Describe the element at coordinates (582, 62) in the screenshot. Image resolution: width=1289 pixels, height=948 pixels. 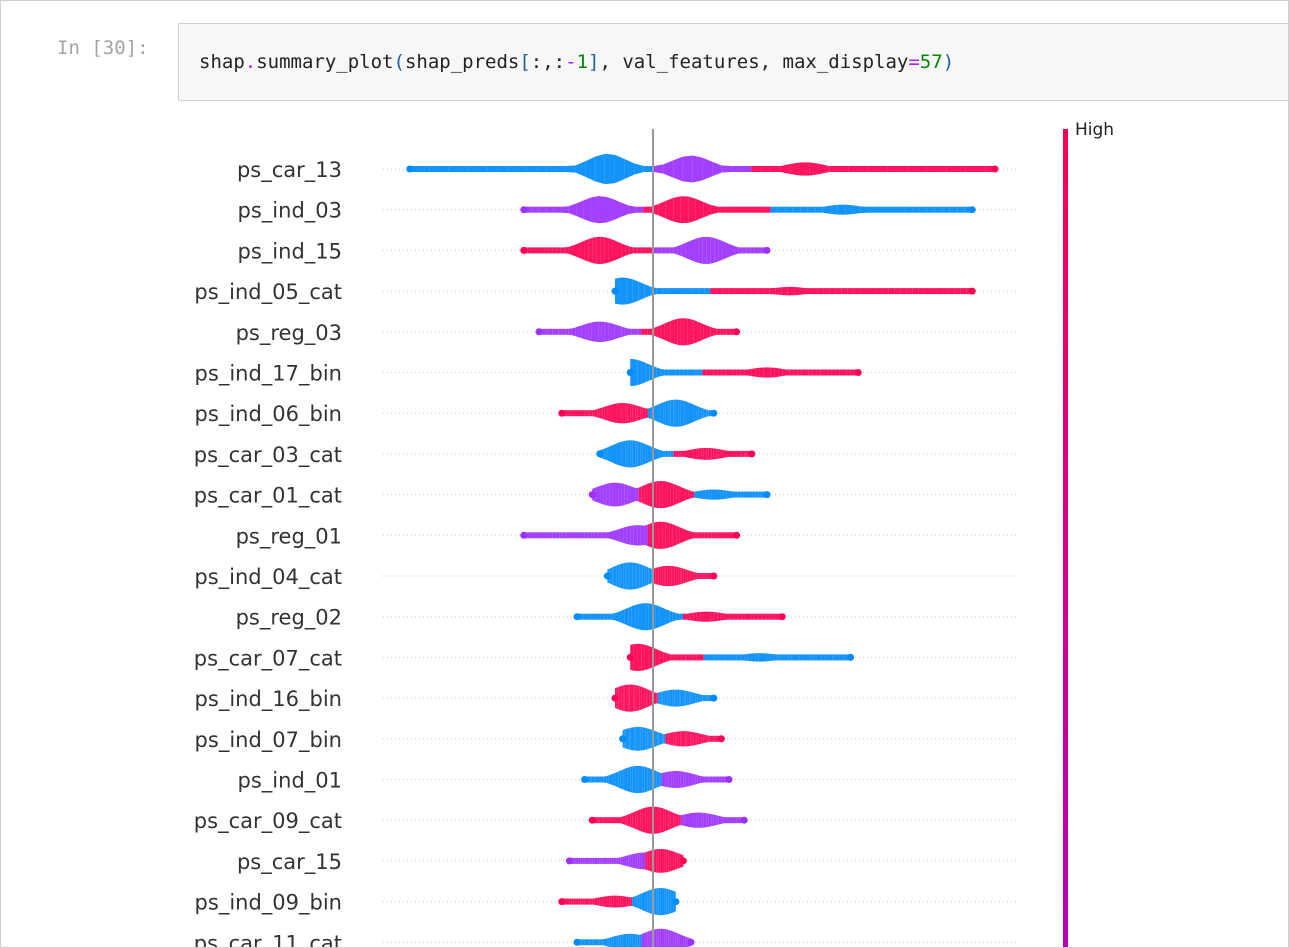
I see `code-token: 1` at that location.